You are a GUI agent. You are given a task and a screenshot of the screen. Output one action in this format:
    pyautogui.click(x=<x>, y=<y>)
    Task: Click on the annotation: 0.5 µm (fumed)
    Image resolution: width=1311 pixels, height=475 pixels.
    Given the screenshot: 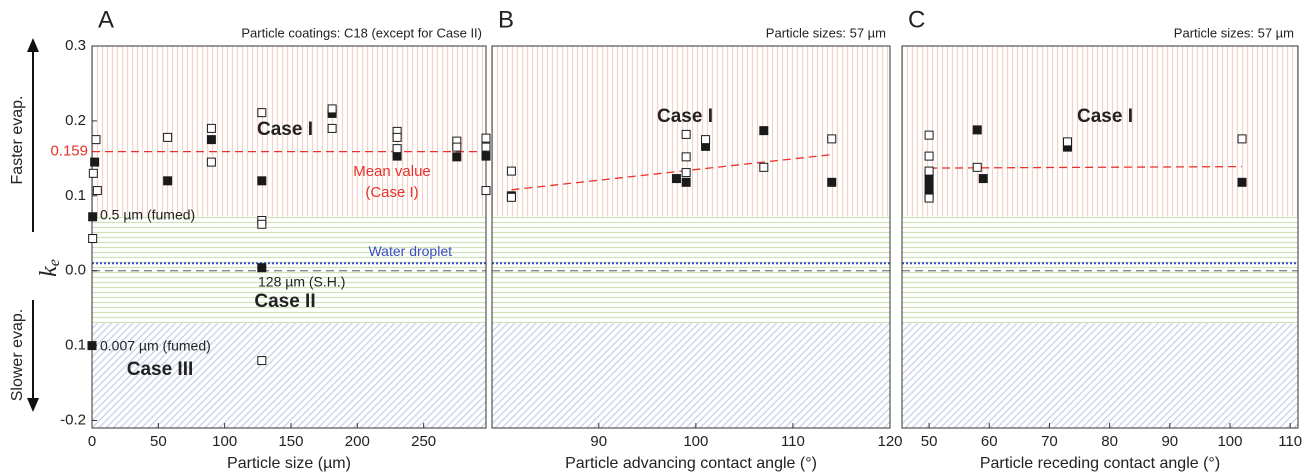 What is the action you would take?
    pyautogui.click(x=147, y=215)
    